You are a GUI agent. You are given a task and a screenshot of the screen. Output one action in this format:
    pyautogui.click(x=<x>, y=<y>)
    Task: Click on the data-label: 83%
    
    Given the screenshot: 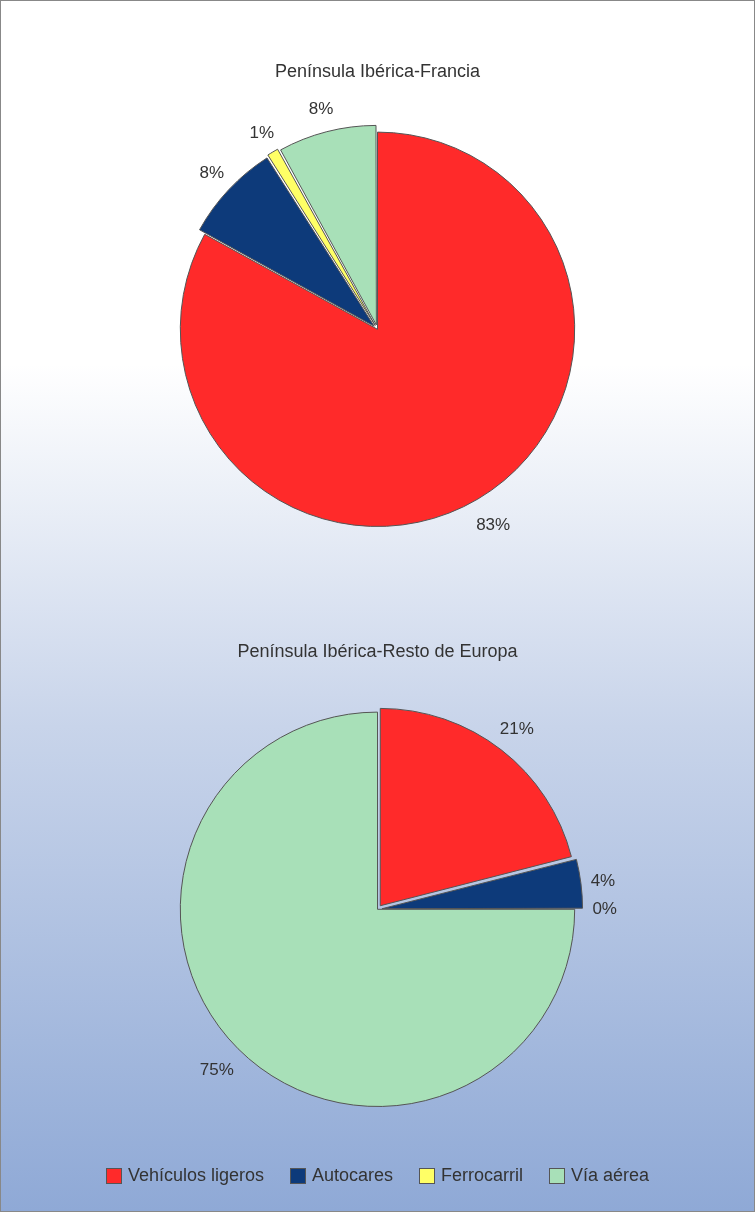 What is the action you would take?
    pyautogui.click(x=493, y=524)
    